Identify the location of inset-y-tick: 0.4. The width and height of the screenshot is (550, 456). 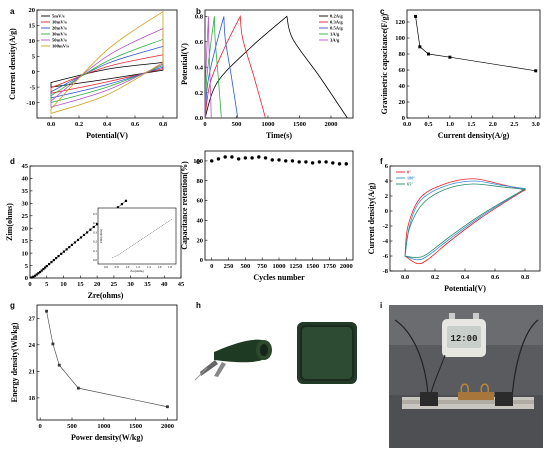
(95, 223).